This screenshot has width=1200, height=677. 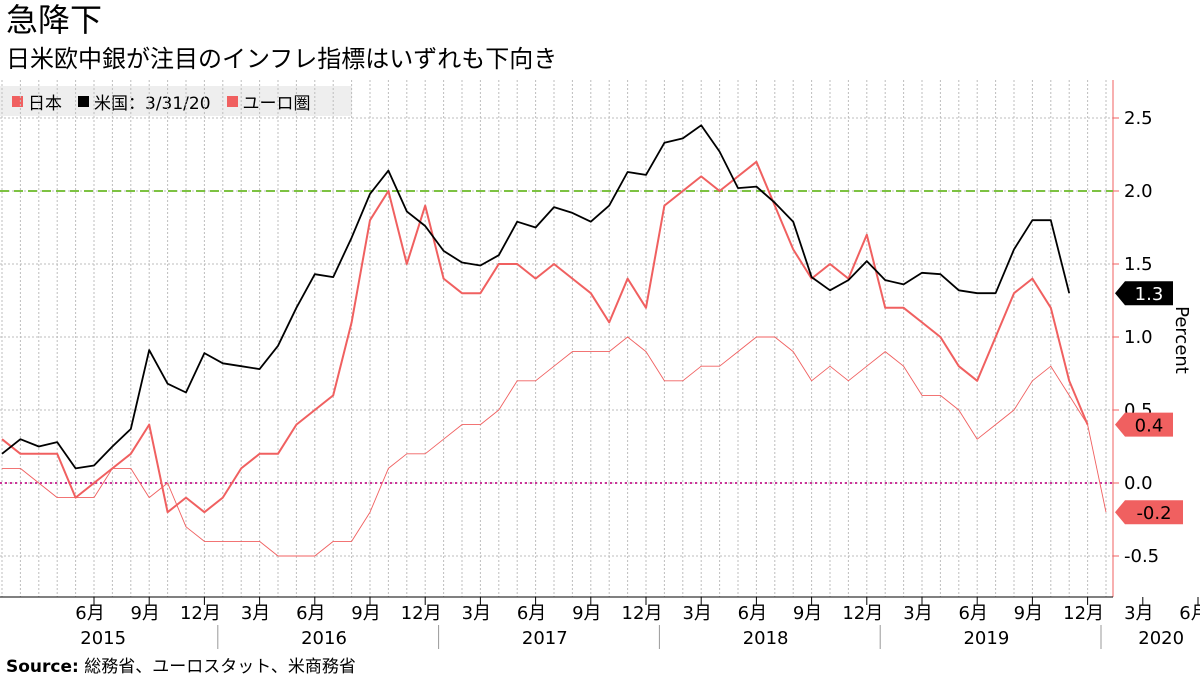 What do you see at coordinates (1153, 513) in the screenshot?
I see `last-value-eurozone-text: -0.2` at bounding box center [1153, 513].